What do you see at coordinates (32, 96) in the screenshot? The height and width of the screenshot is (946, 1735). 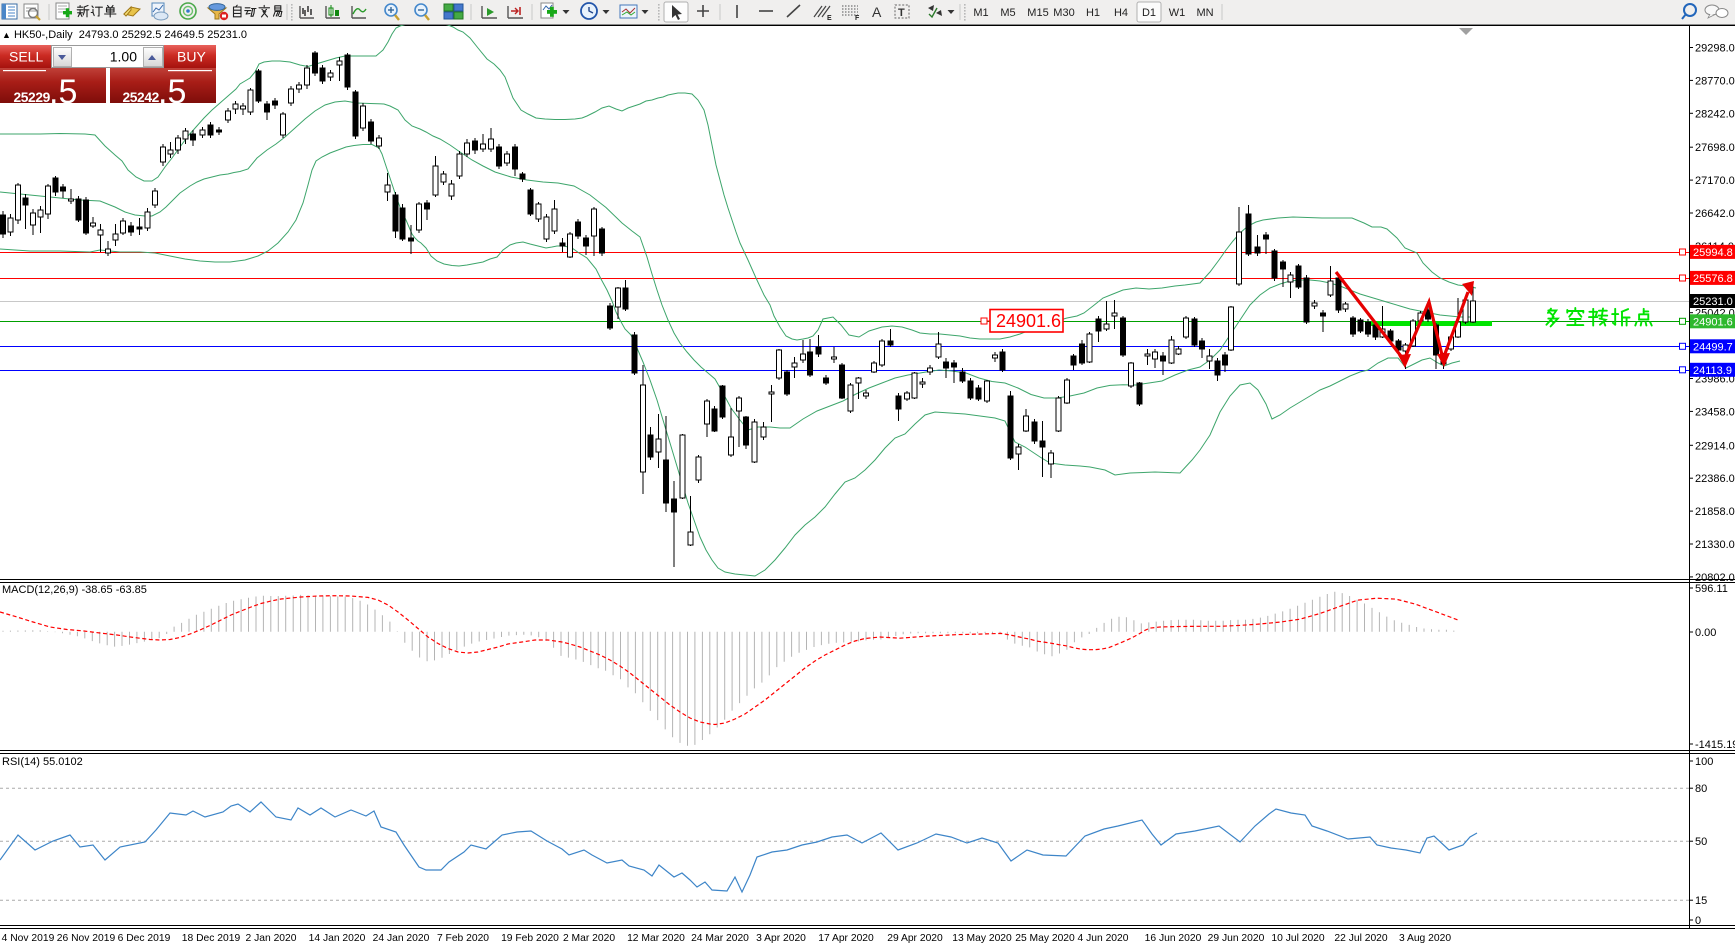 I see `svg-text: 25229` at bounding box center [32, 96].